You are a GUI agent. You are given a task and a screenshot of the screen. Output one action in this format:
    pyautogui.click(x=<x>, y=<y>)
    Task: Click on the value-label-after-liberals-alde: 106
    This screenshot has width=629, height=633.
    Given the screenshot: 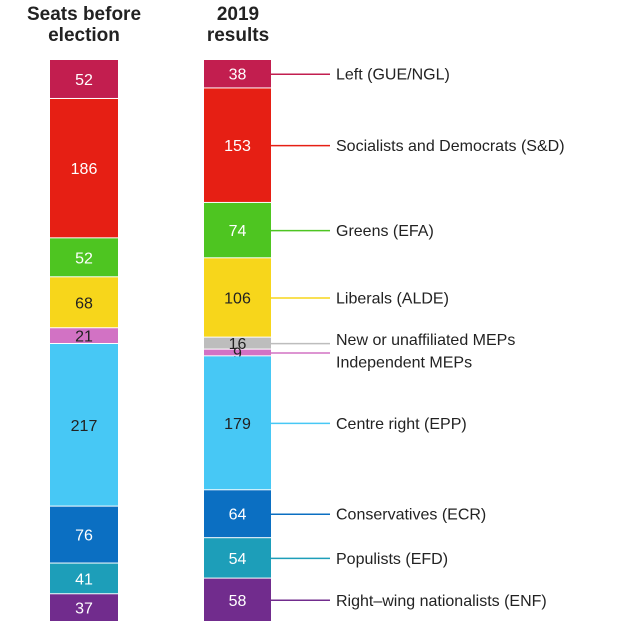 What is the action you would take?
    pyautogui.click(x=237, y=298)
    